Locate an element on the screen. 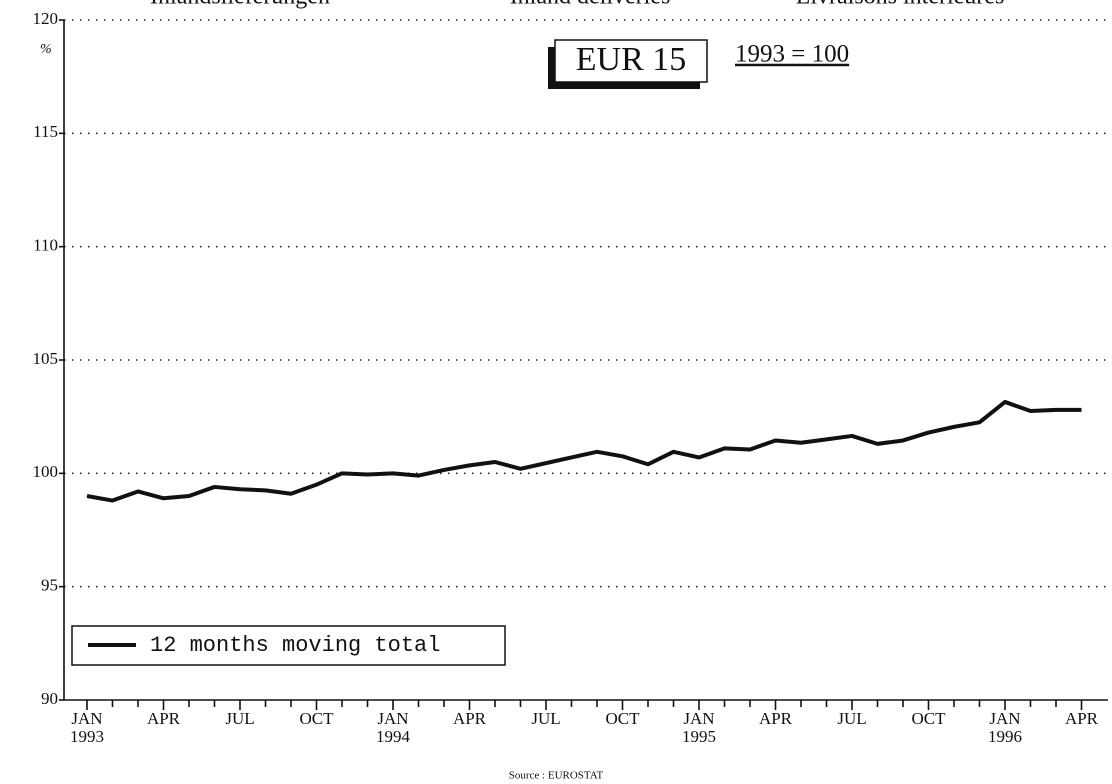 The width and height of the screenshot is (1112, 784). y-tick-label: 115 is located at coordinates (45, 131).